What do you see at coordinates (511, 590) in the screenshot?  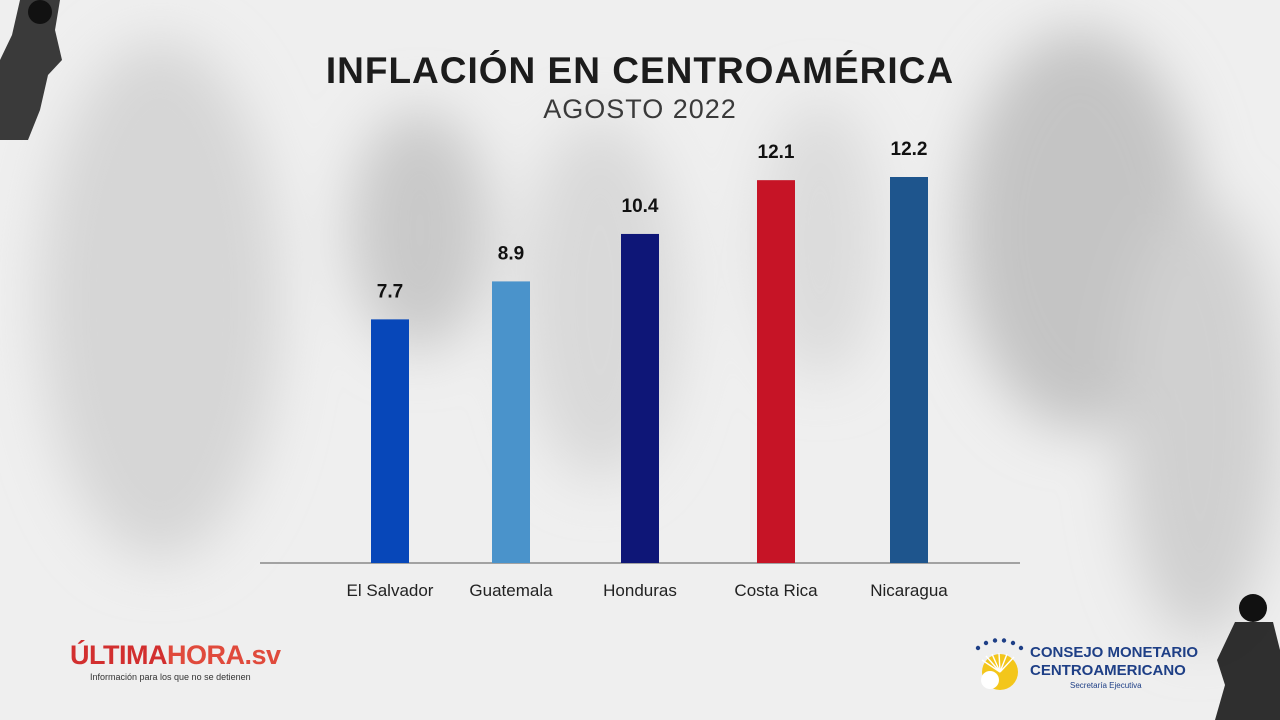 I see `x-tick-label: Guatemala` at bounding box center [511, 590].